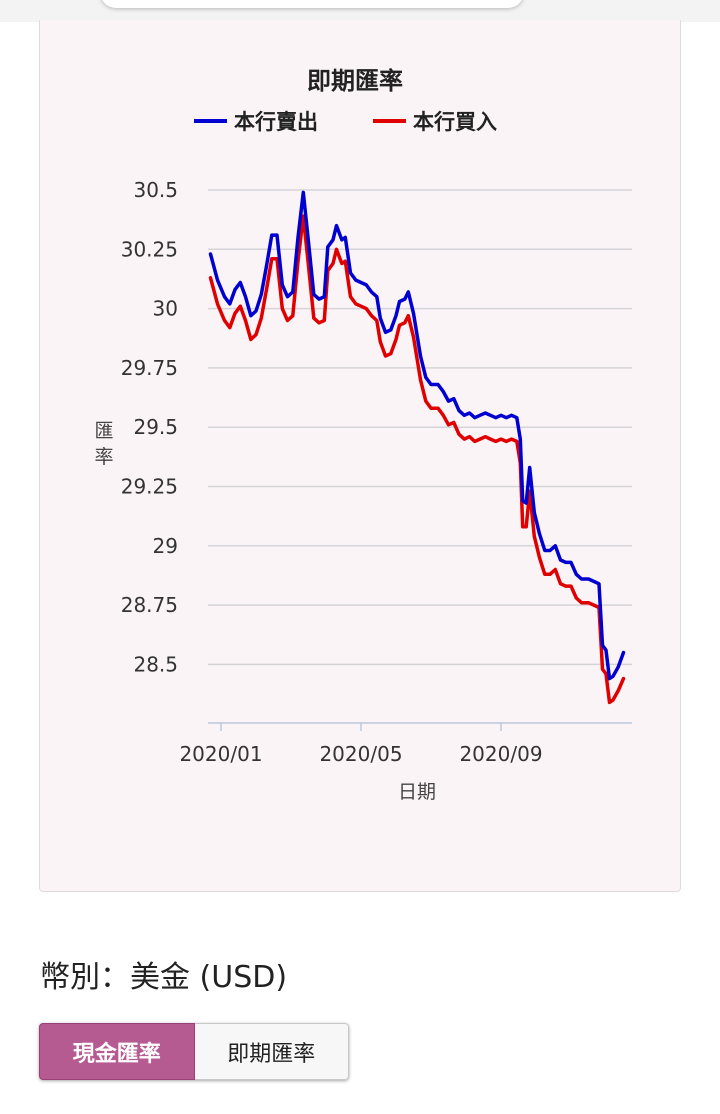 The width and height of the screenshot is (720, 1114). I want to click on x-axis-label: 日期, so click(417, 792).